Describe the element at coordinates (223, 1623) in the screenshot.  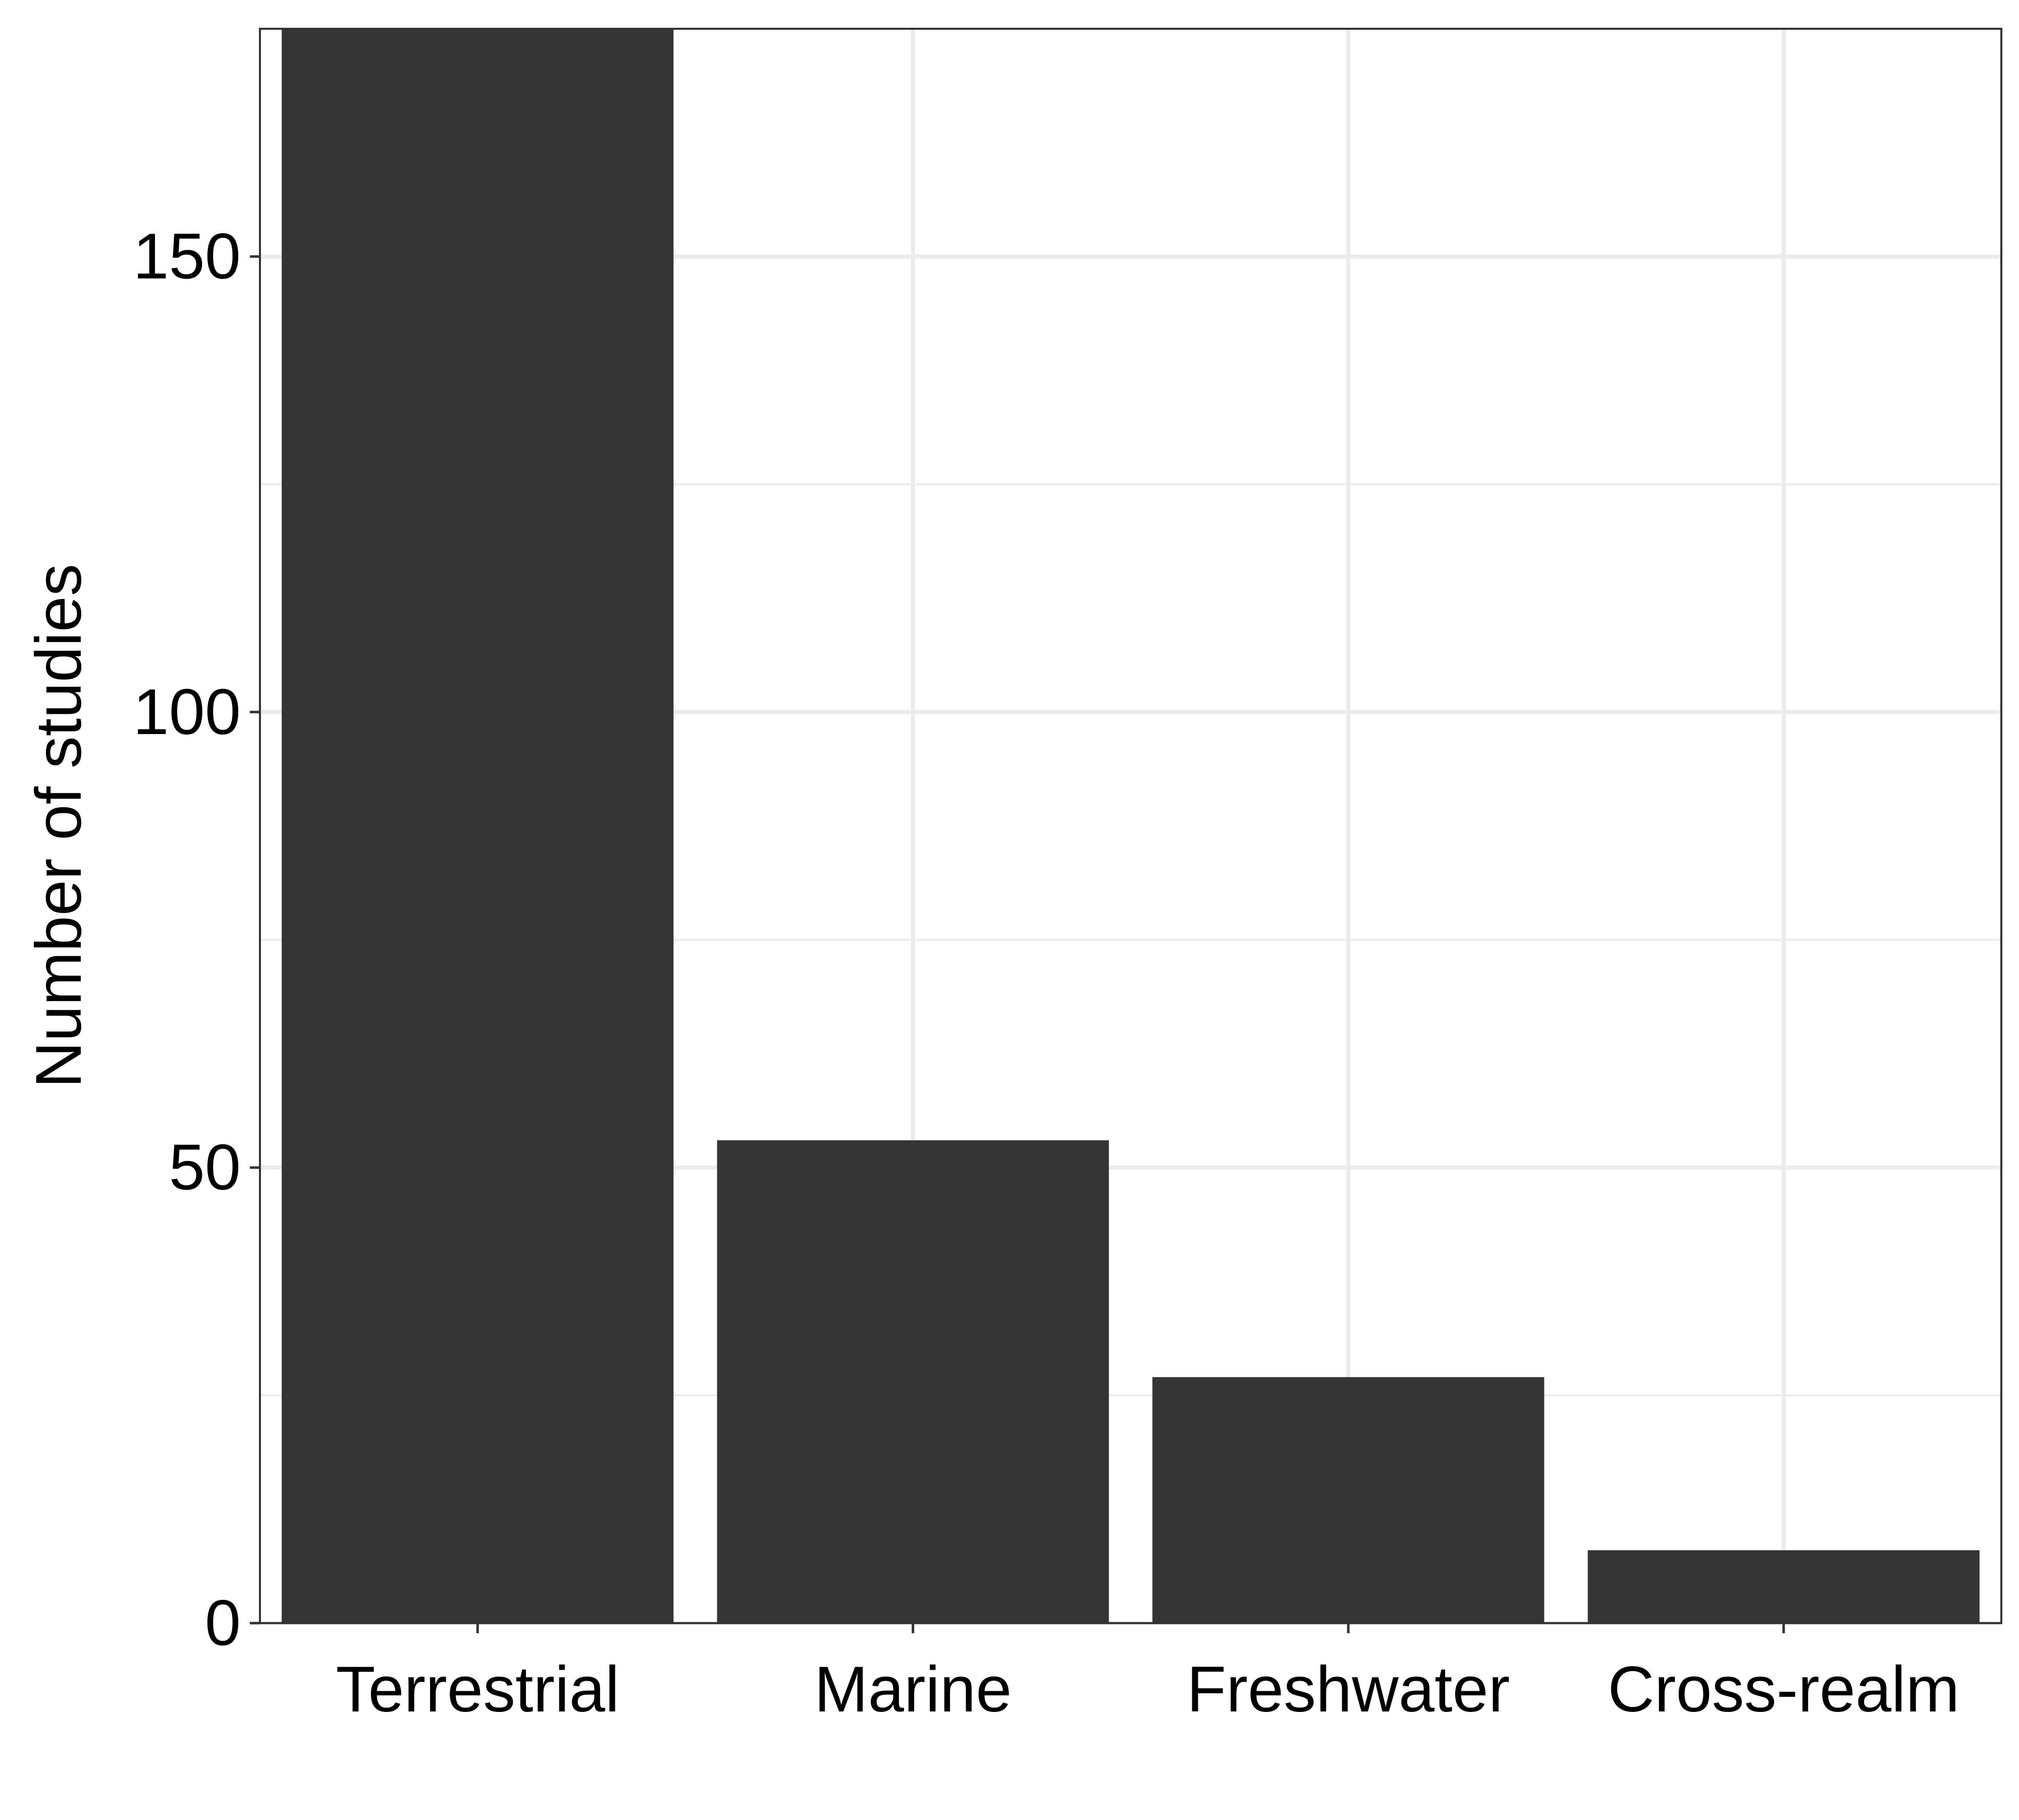
I see `y-tick-label: 0` at that location.